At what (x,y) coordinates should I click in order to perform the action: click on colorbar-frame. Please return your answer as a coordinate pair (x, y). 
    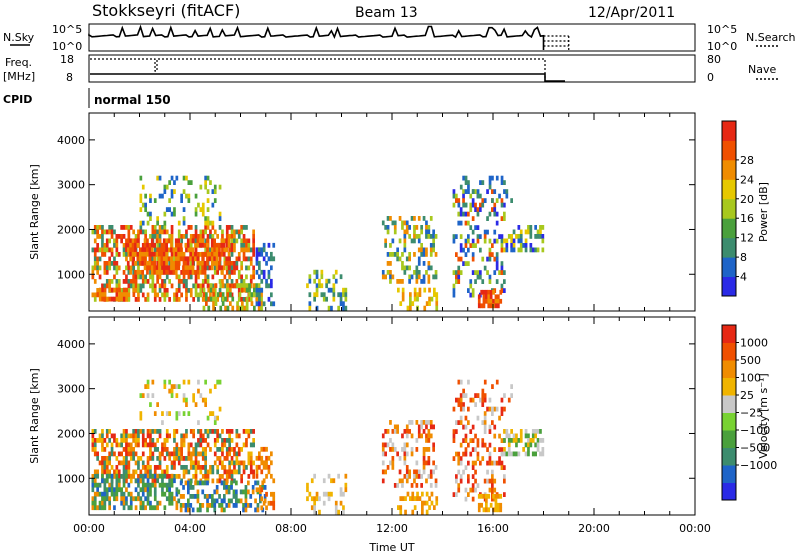
    Looking at the image, I should click on (729, 208).